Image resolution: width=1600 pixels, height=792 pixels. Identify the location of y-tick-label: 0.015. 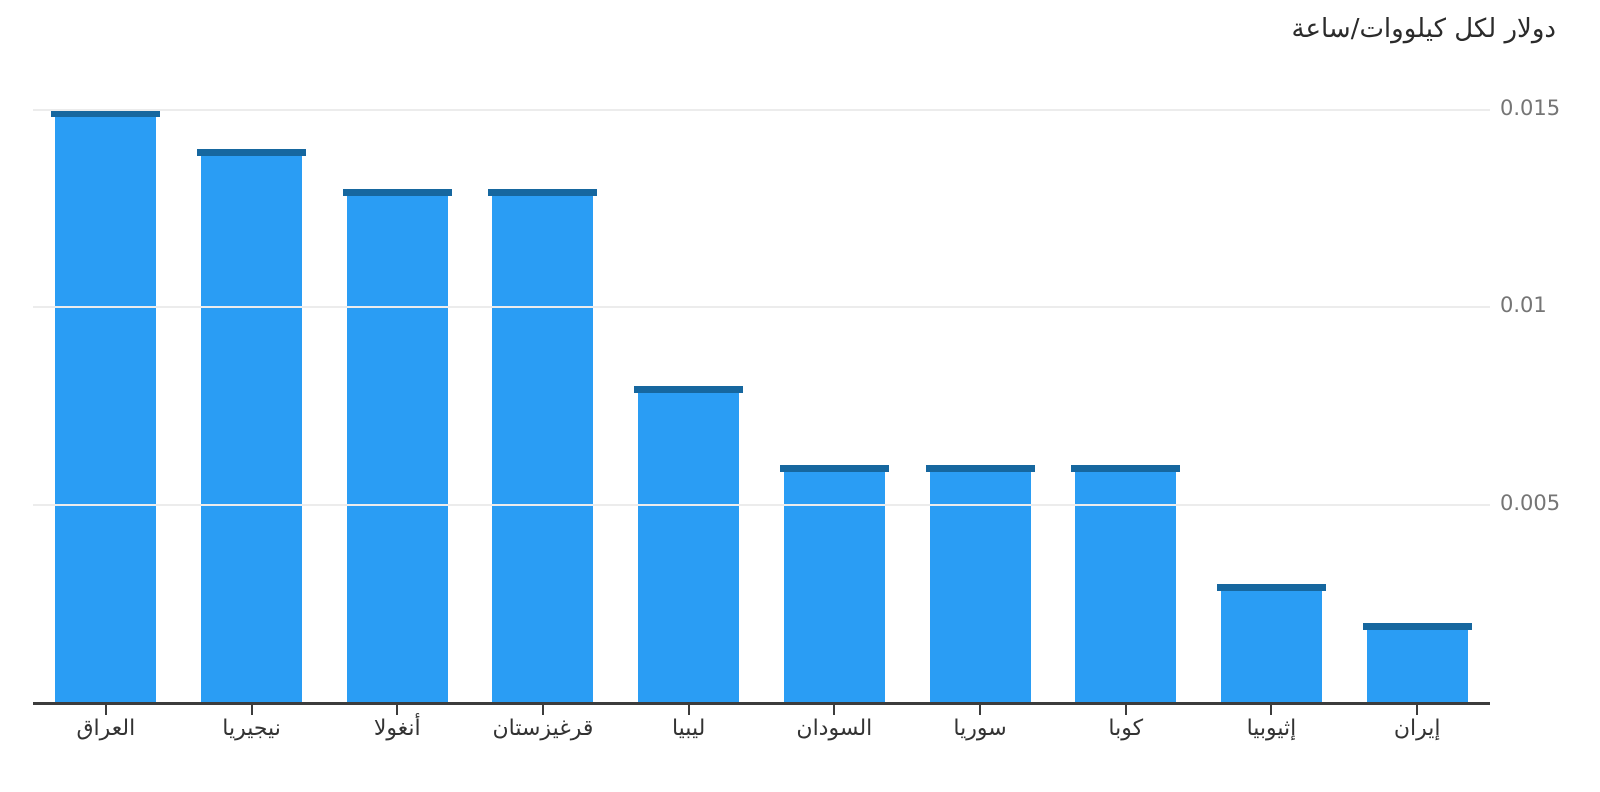
(1530, 107).